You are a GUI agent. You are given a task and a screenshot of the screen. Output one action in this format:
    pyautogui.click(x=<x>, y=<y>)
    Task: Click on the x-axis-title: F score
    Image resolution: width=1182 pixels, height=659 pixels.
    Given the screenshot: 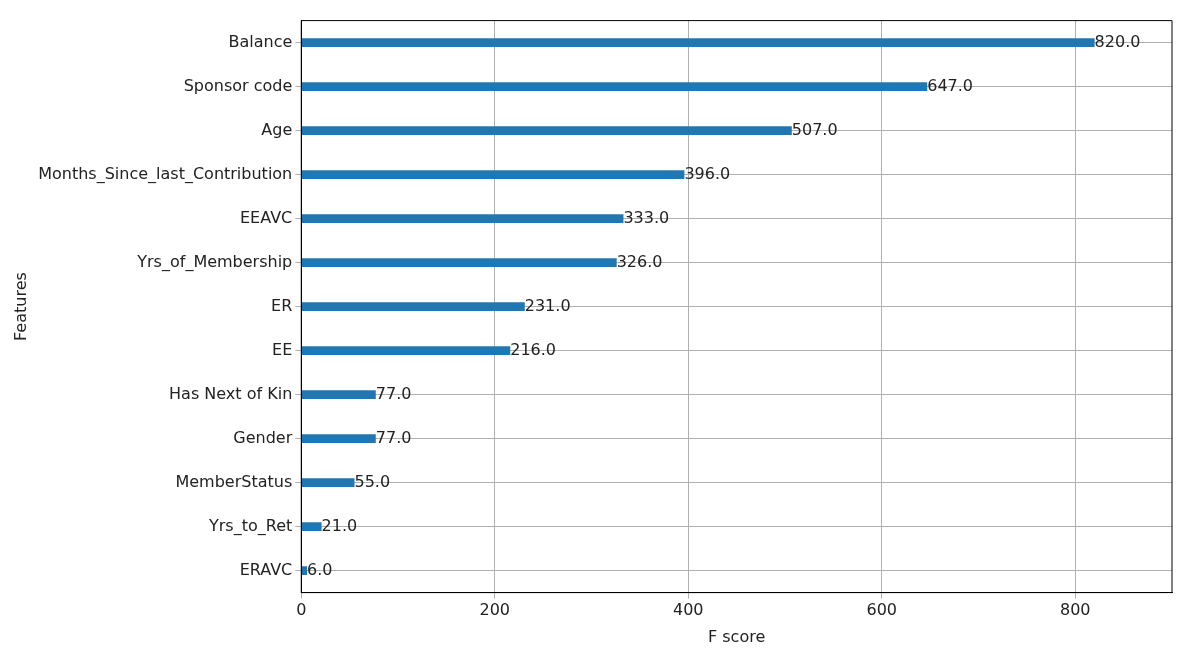 What is the action you would take?
    pyautogui.click(x=736, y=636)
    